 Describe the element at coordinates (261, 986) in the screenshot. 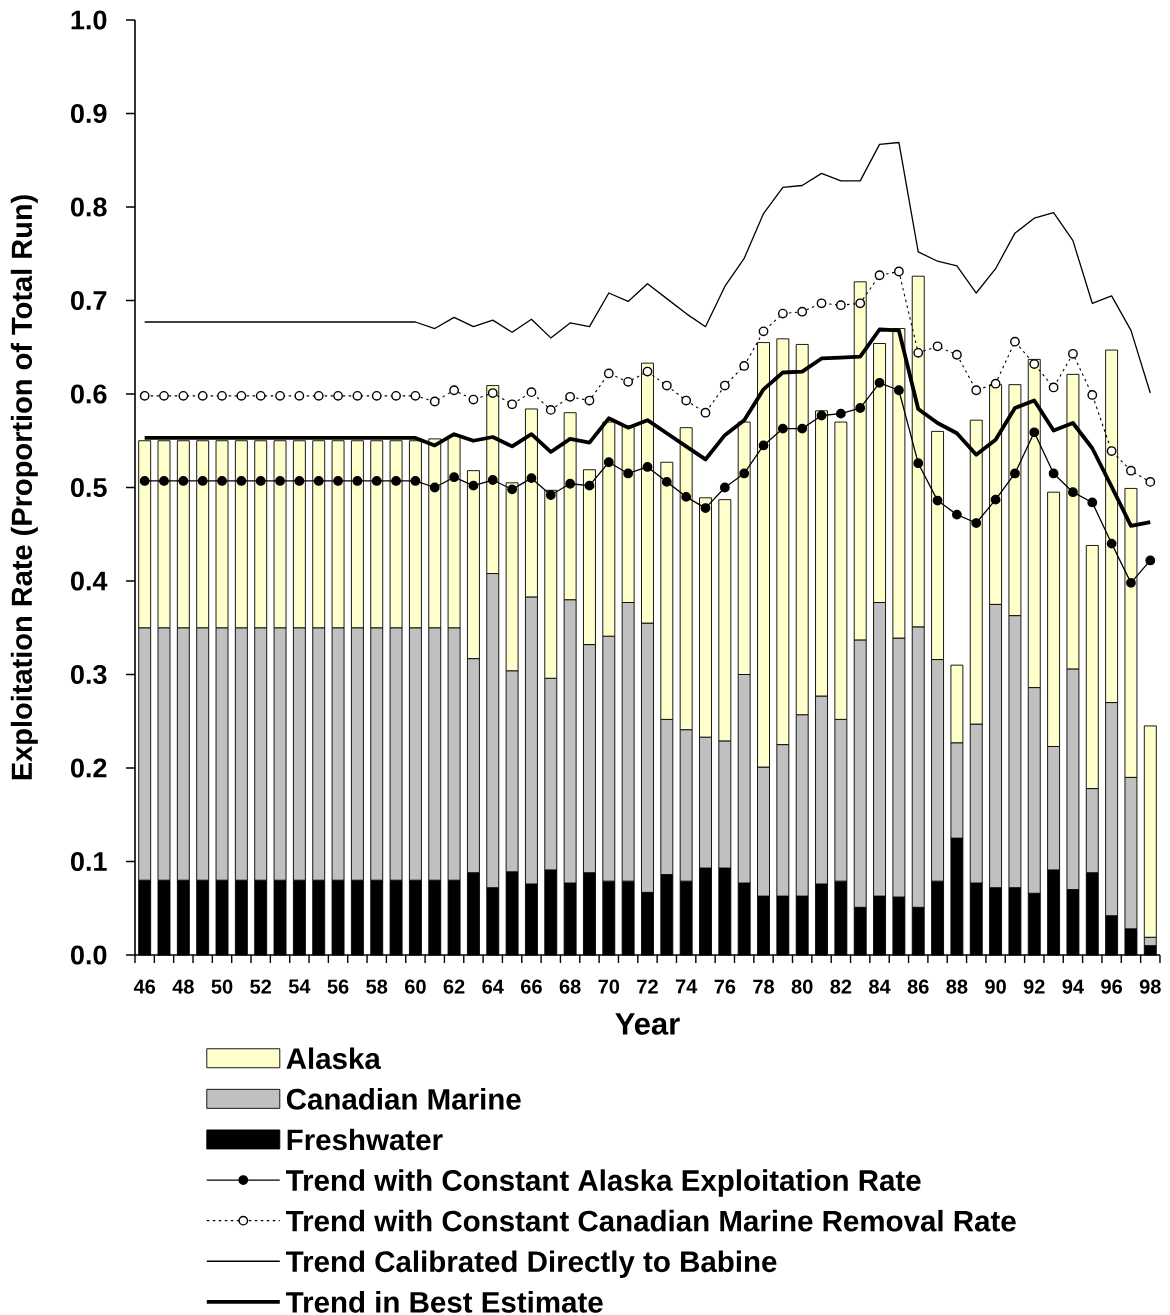

I see `x-tick-label: 52` at that location.